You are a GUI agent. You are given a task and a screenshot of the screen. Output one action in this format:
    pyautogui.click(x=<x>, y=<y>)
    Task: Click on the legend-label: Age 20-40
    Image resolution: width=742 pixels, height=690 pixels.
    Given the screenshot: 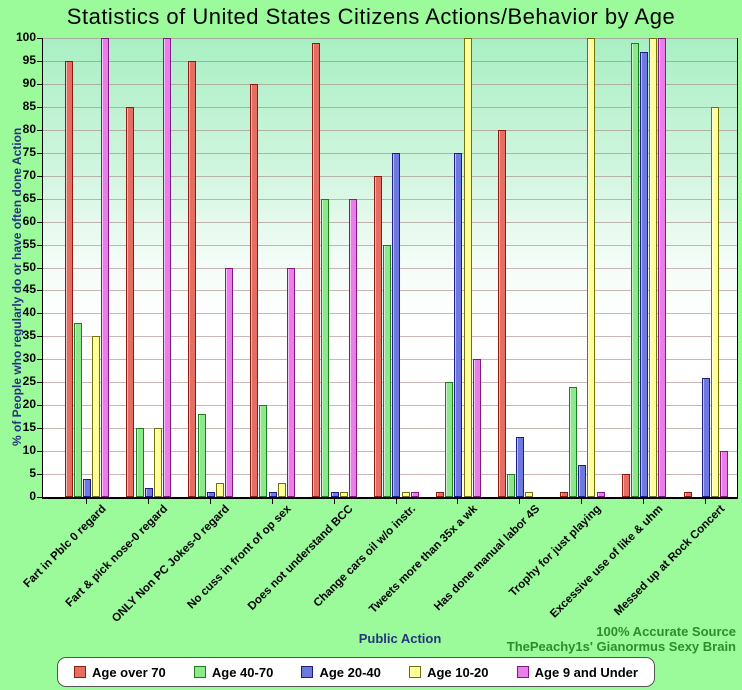 What is the action you would take?
    pyautogui.click(x=350, y=672)
    